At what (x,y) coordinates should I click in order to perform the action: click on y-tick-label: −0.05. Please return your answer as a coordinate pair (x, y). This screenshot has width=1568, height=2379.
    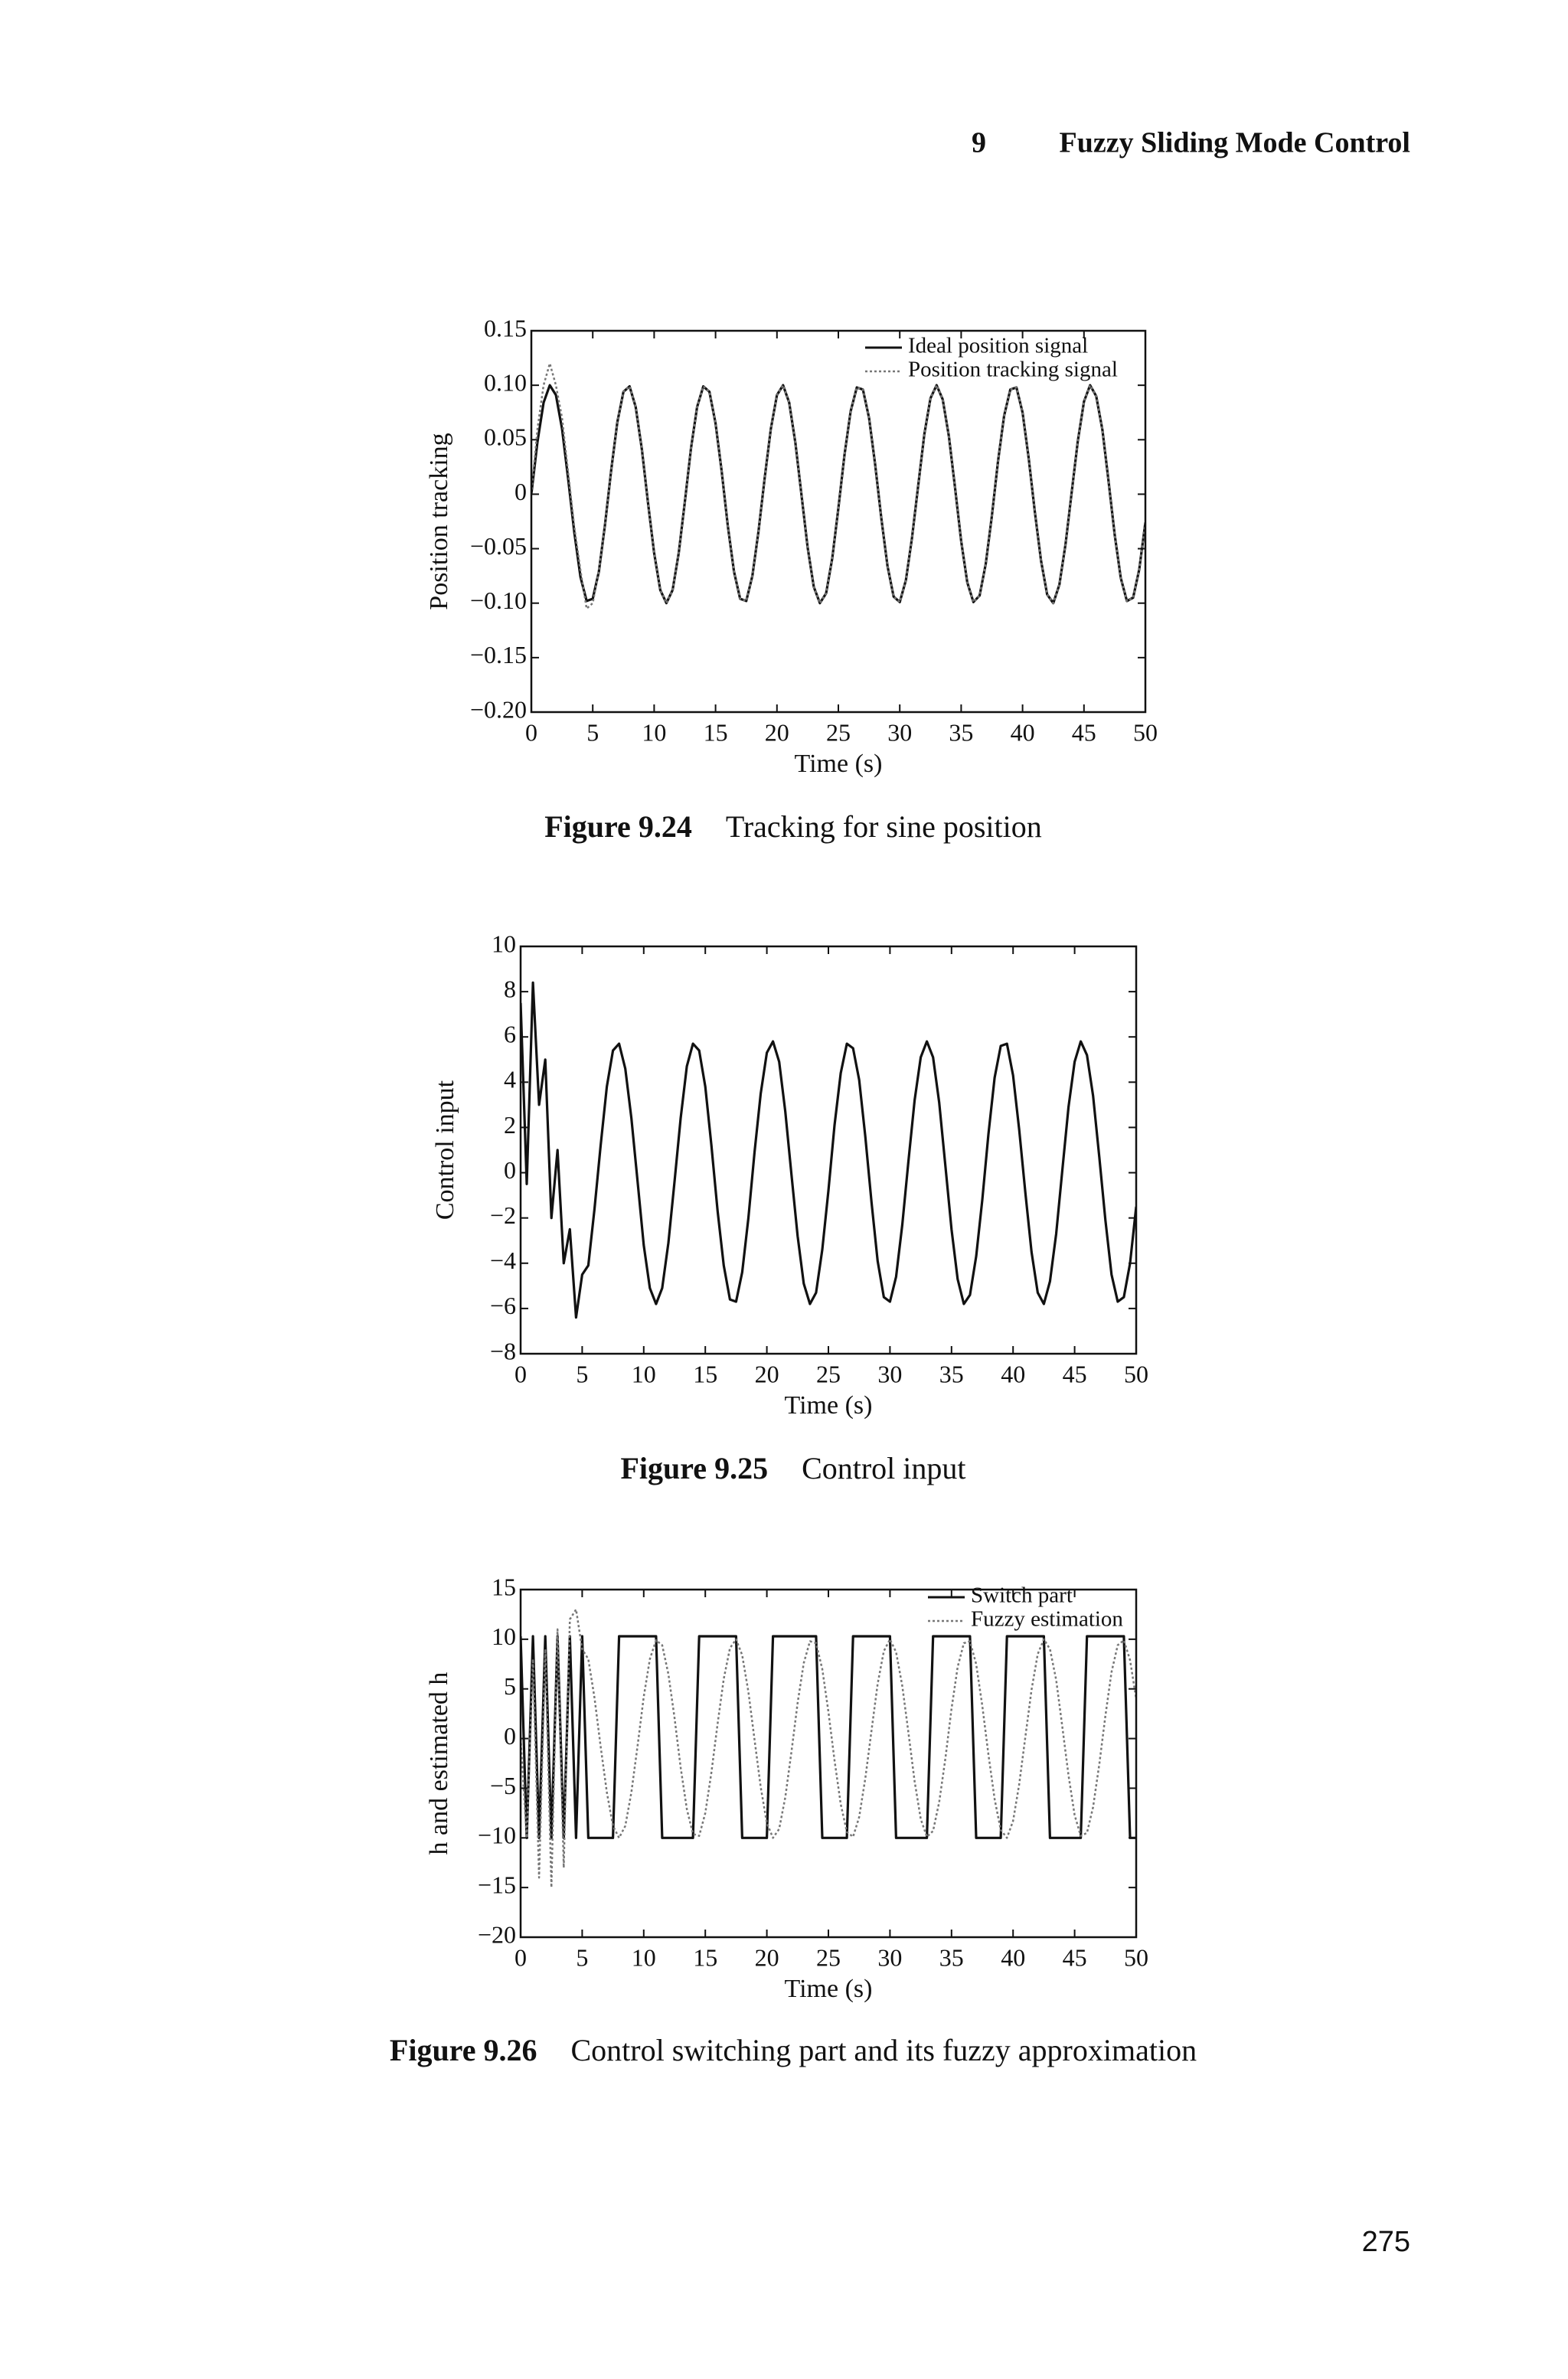
    Looking at the image, I should click on (498, 546).